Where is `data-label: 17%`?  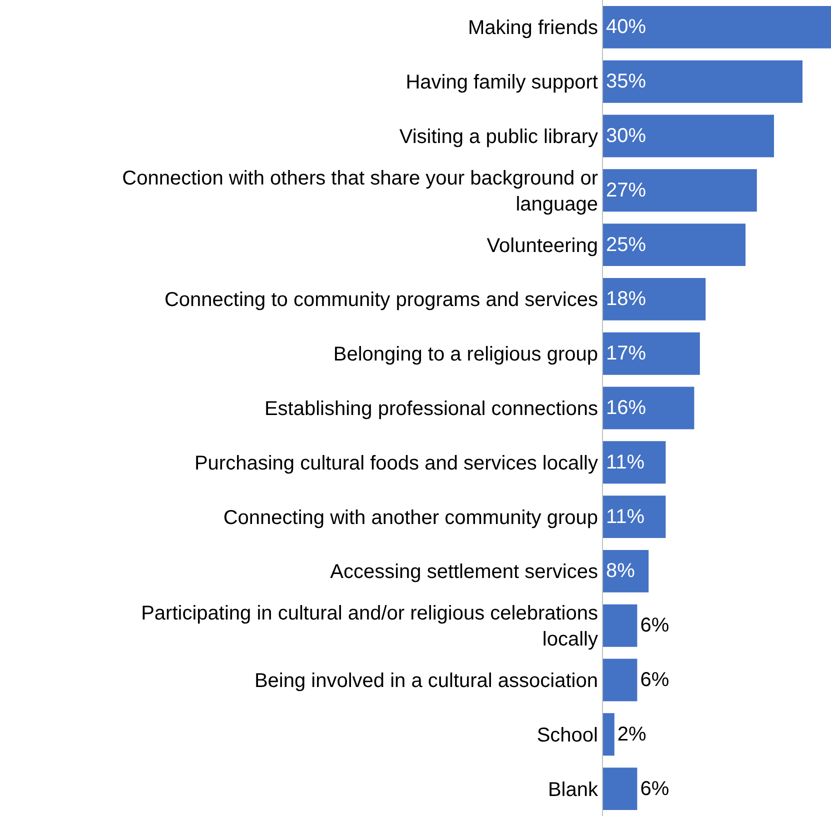
data-label: 17% is located at coordinates (626, 353).